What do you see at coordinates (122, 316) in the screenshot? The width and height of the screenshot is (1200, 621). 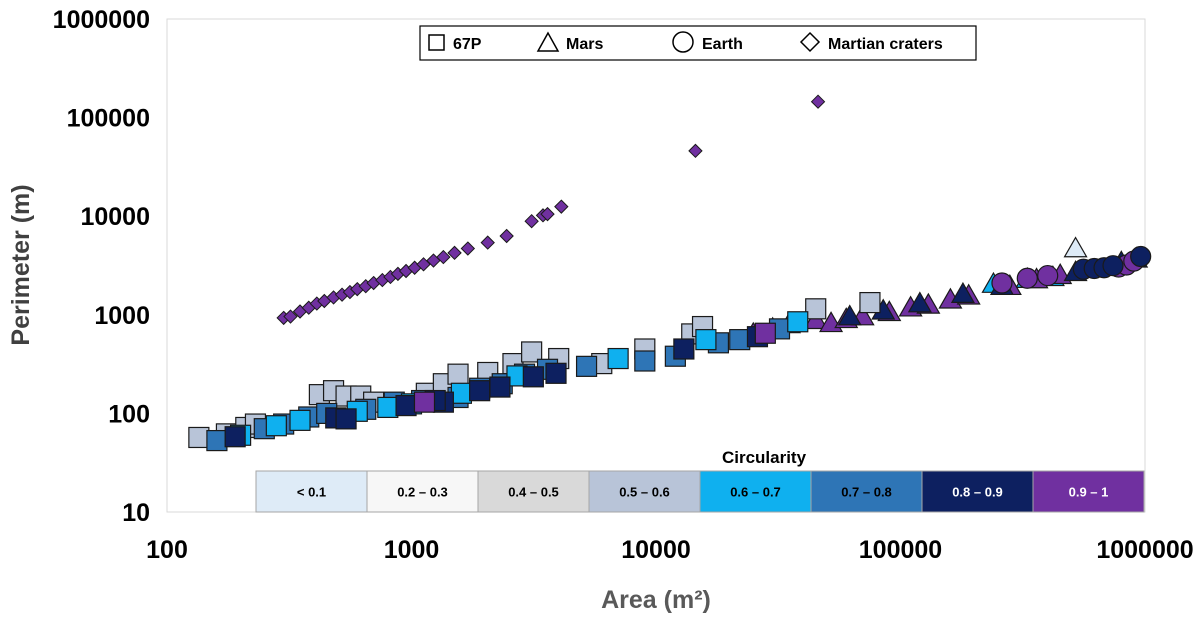 I see `y-tick-label: 1000` at bounding box center [122, 316].